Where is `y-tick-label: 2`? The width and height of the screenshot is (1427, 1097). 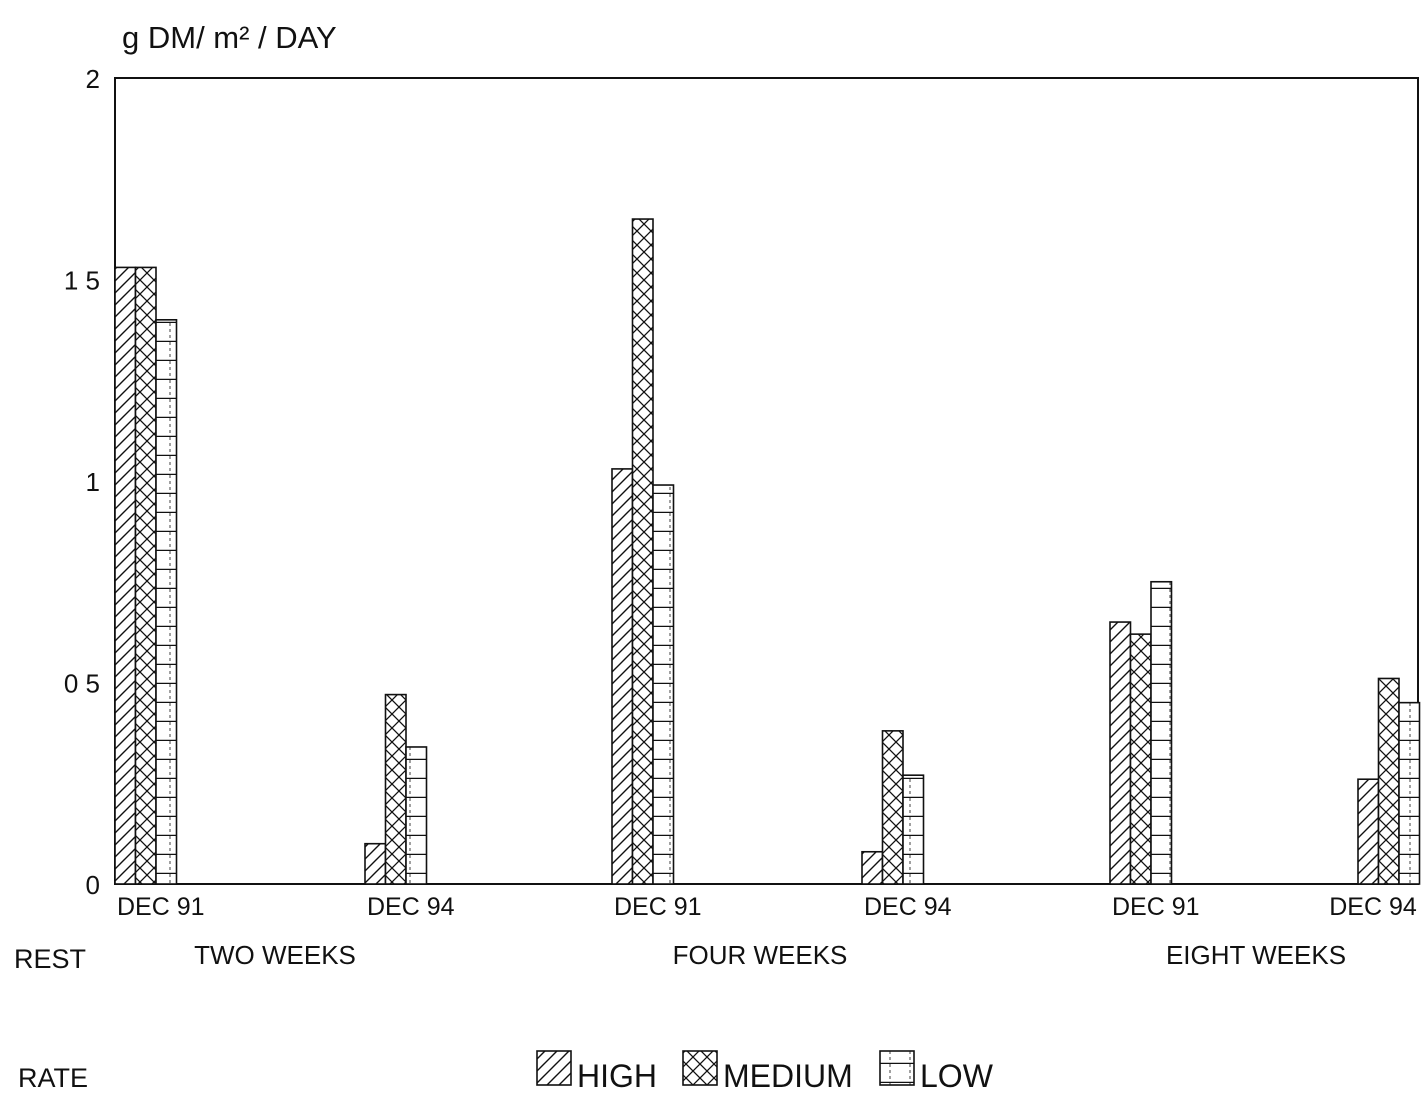 y-tick-label: 2 is located at coordinates (93, 79).